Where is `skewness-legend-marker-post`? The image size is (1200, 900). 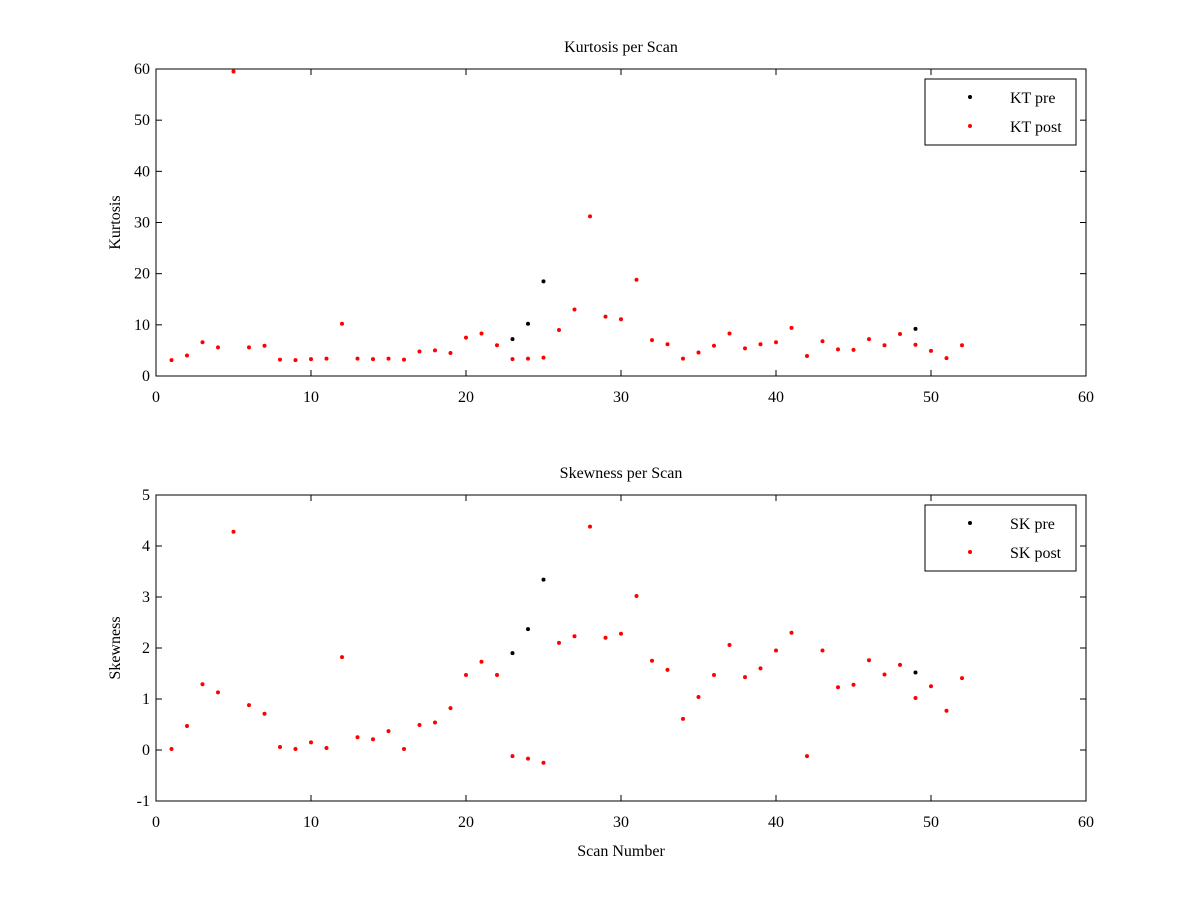
skewness-legend-marker-post is located at coordinates (970, 552).